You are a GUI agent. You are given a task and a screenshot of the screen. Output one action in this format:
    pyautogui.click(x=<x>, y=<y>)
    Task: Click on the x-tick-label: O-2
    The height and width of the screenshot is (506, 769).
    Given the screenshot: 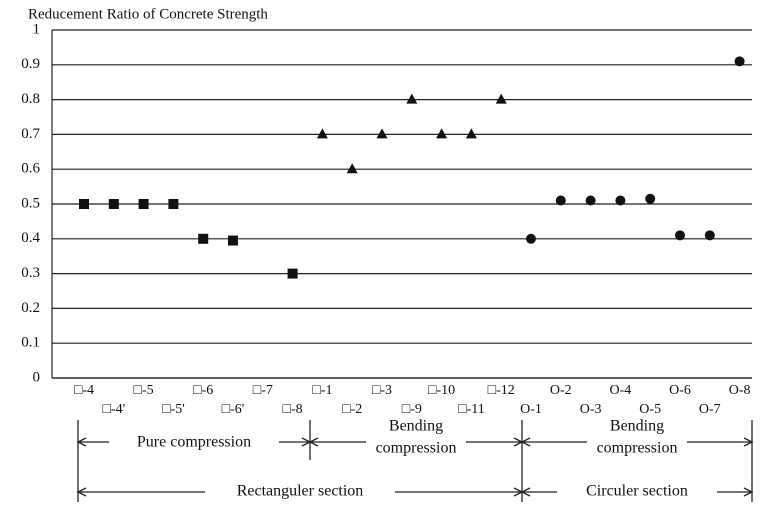 What is the action you would take?
    pyautogui.click(x=561, y=390)
    